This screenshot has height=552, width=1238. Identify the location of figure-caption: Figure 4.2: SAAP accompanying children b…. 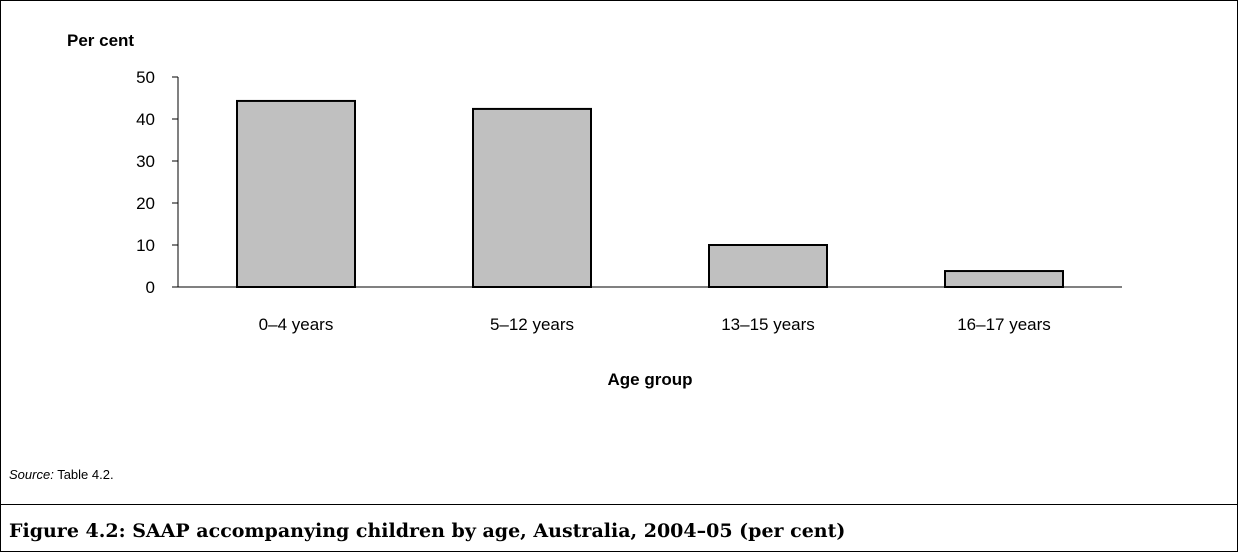
(427, 531).